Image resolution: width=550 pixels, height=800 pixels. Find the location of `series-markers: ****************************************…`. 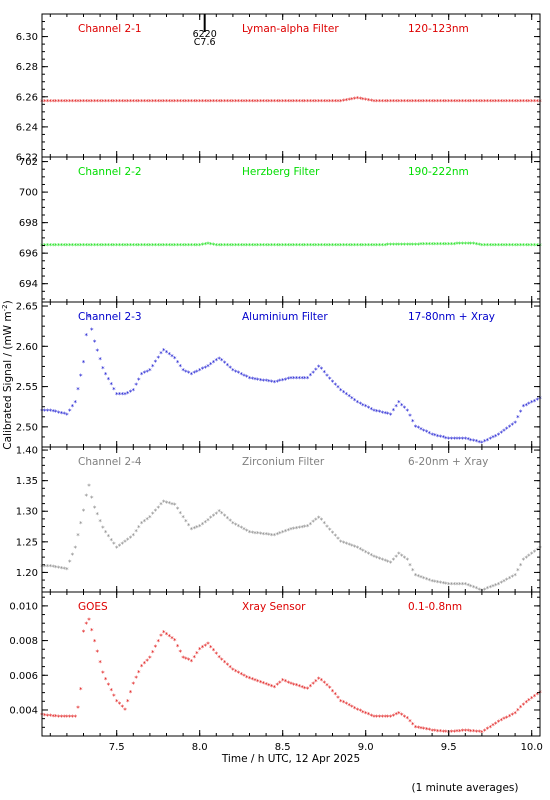

series-markers: ****************************************… is located at coordinates (291, 100).